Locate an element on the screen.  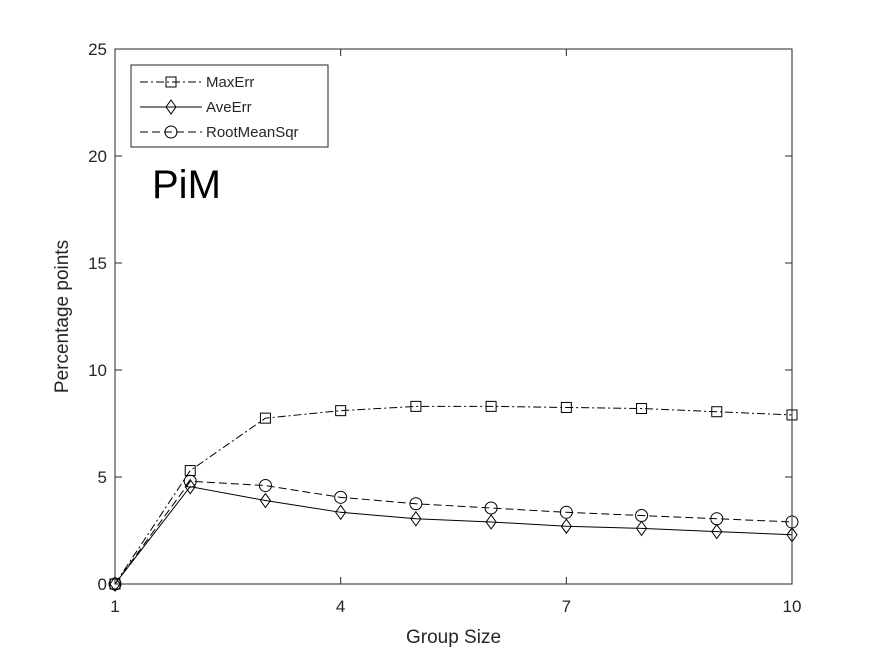
series-RootMeanSqr is located at coordinates (453, 532).